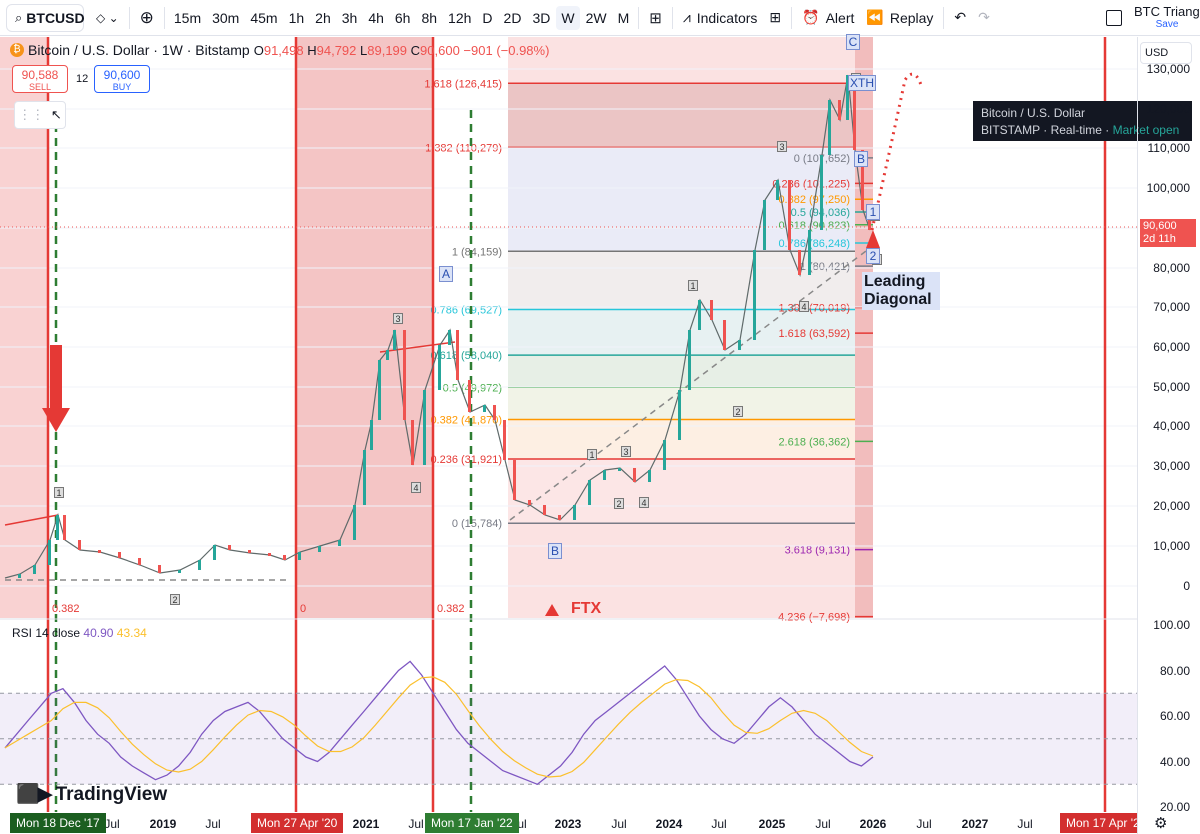  What do you see at coordinates (402, 17) in the screenshot?
I see `interval-6h: 6h` at bounding box center [402, 17].